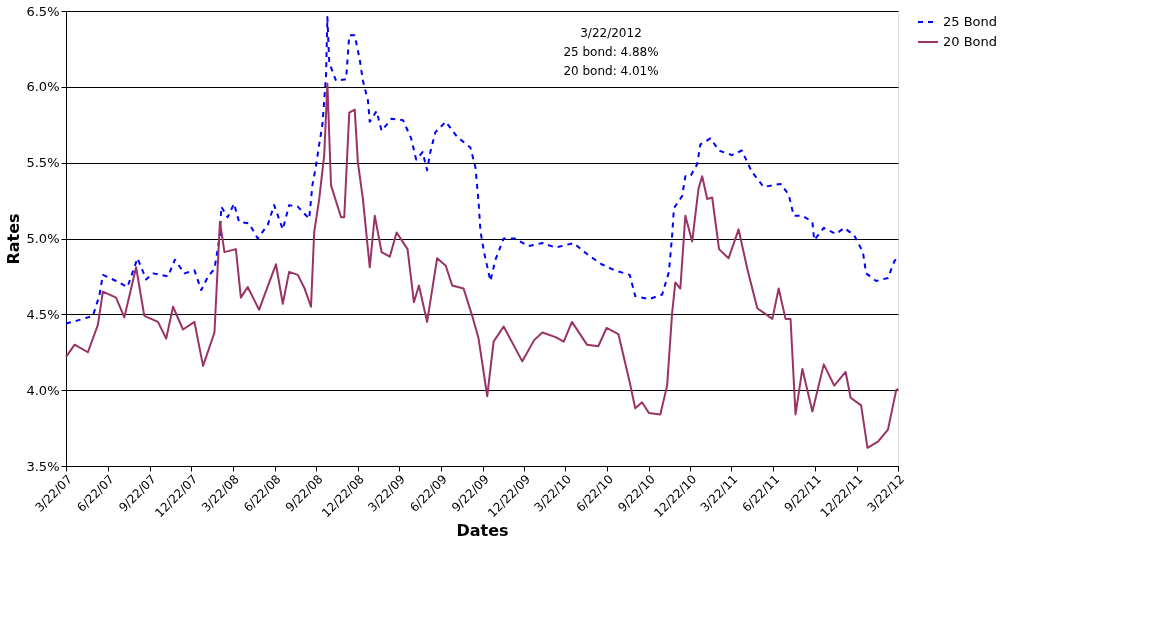 This screenshot has height=625, width=1169. What do you see at coordinates (43, 390) in the screenshot?
I see `y-tick-label: 4.0%` at bounding box center [43, 390].